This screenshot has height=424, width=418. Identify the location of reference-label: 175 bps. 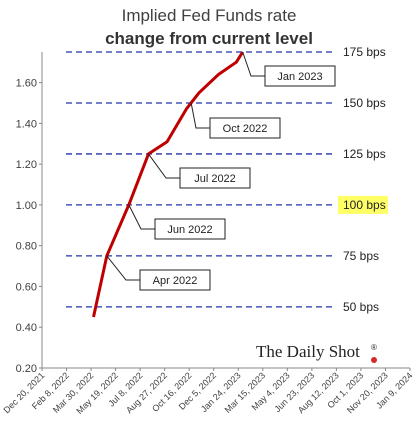
(364, 52).